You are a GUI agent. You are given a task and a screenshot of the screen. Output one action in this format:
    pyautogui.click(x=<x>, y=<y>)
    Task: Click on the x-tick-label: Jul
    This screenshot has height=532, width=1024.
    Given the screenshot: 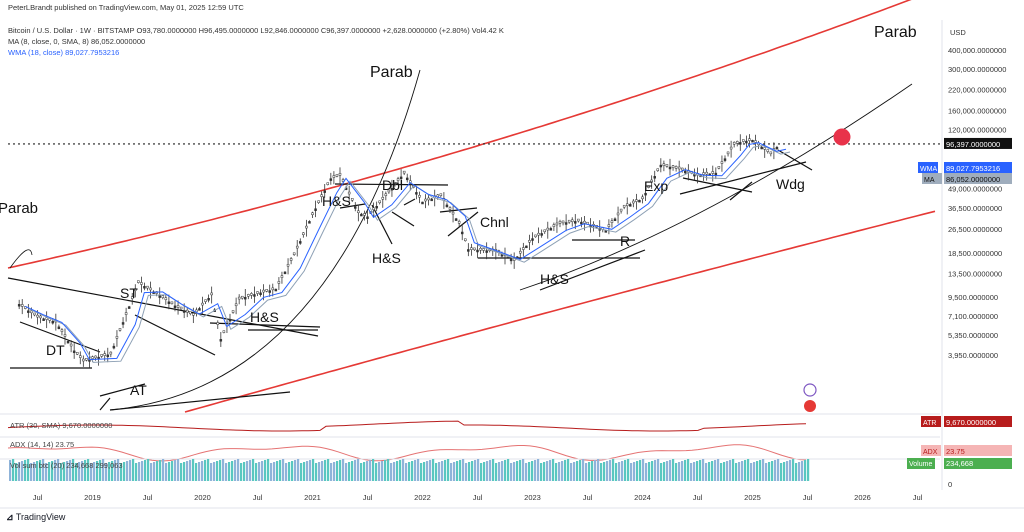 What is the action you would take?
    pyautogui.click(x=698, y=497)
    